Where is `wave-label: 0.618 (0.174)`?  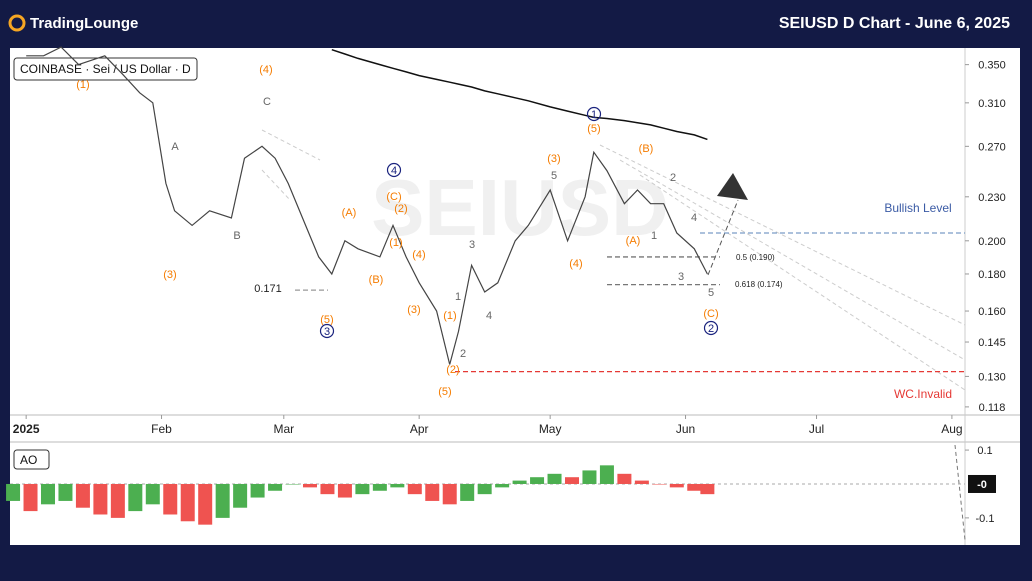 wave-label: 0.618 (0.174) is located at coordinates (759, 284).